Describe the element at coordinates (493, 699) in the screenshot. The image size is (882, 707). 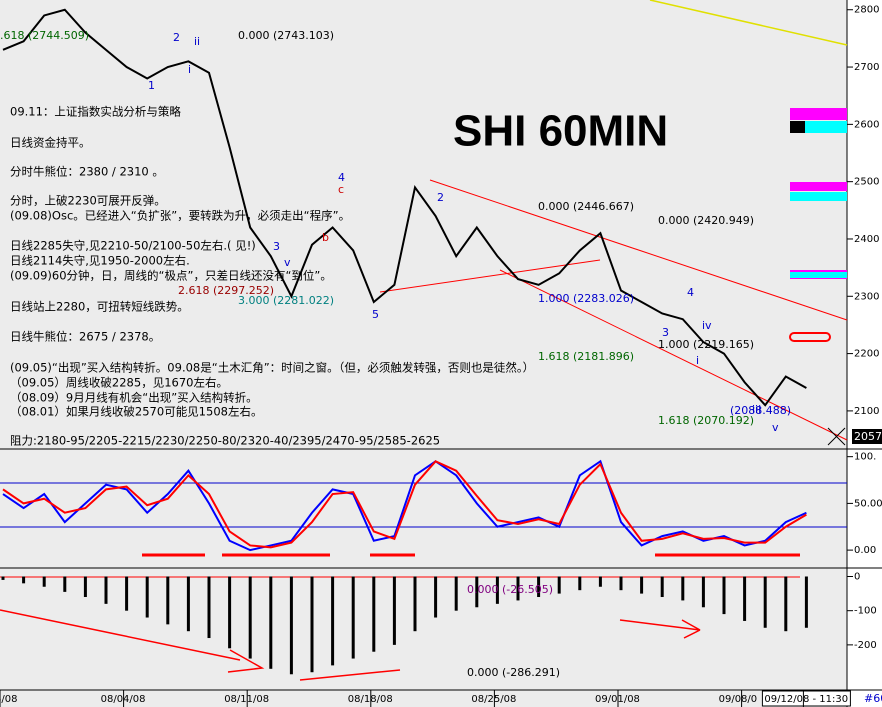
I see `x-tick-label: 08/25/08` at that location.